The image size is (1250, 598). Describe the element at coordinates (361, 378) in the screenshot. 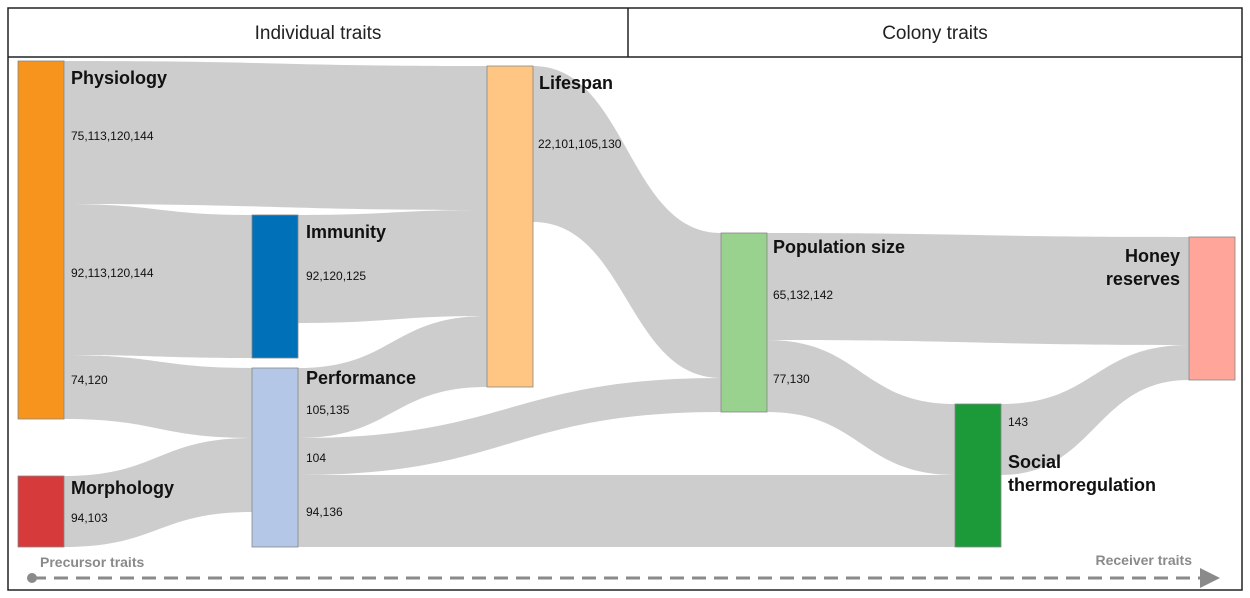

I see `node-label: Performance` at that location.